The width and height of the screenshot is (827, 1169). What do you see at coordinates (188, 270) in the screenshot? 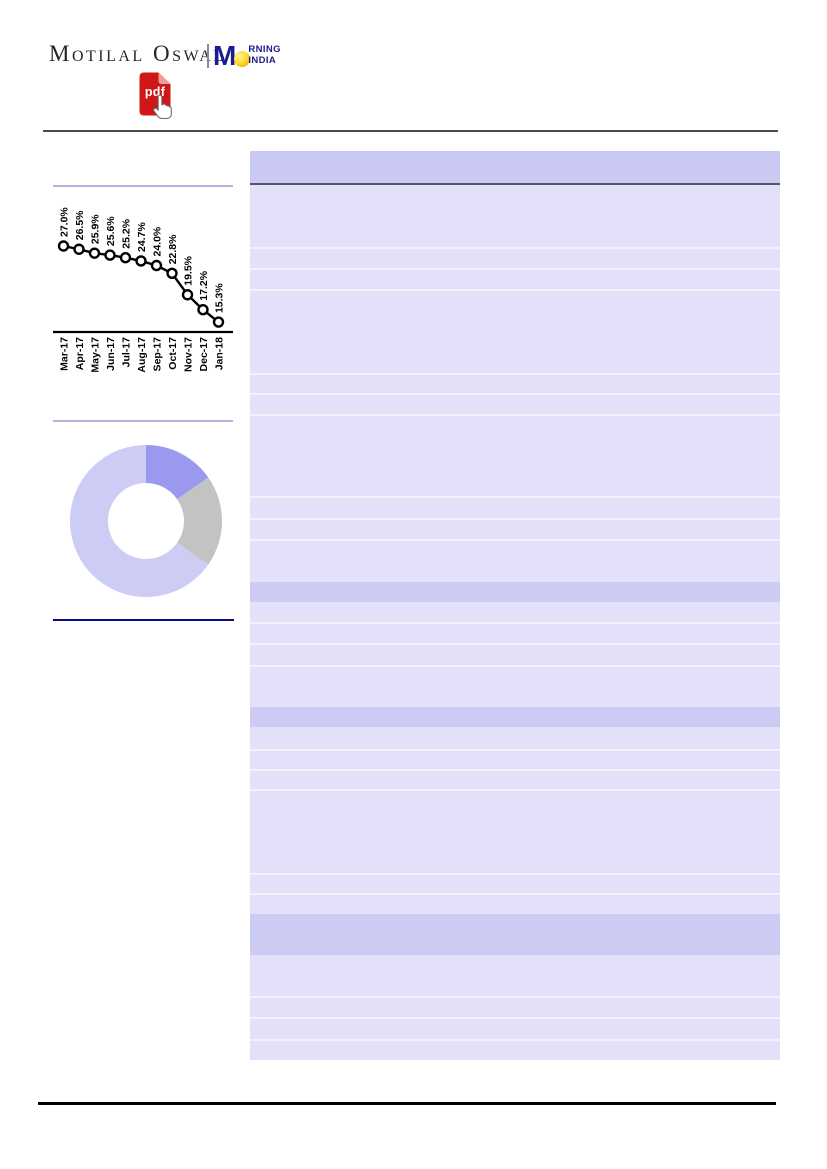
I see `svg-text: 19.5%` at bounding box center [188, 270].